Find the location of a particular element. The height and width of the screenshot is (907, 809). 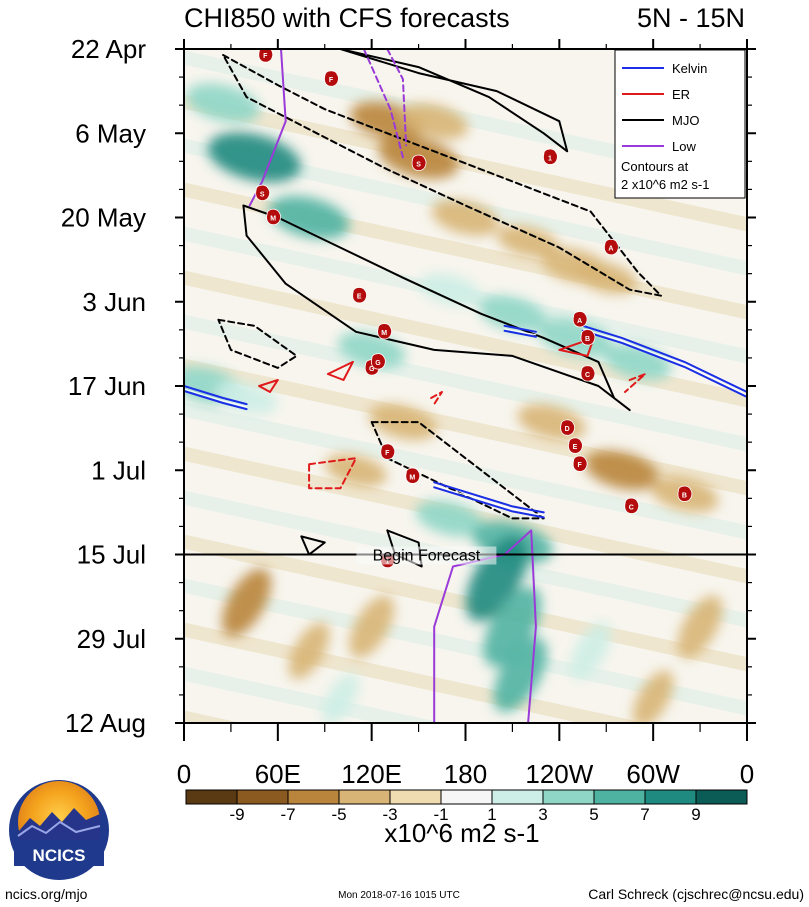

y-tick-label: 20 May is located at coordinates (103, 218).